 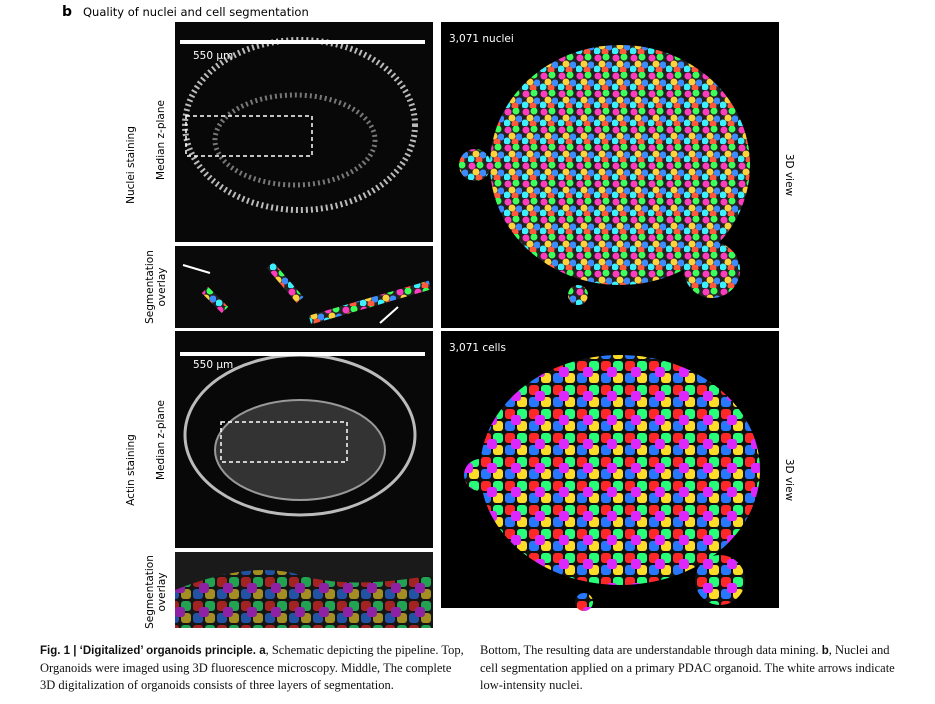 I want to click on overlay-cells, so click(x=304, y=599).